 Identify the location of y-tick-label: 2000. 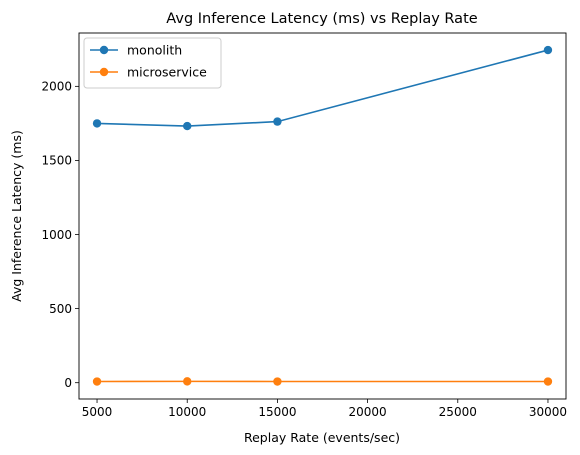
(56, 87).